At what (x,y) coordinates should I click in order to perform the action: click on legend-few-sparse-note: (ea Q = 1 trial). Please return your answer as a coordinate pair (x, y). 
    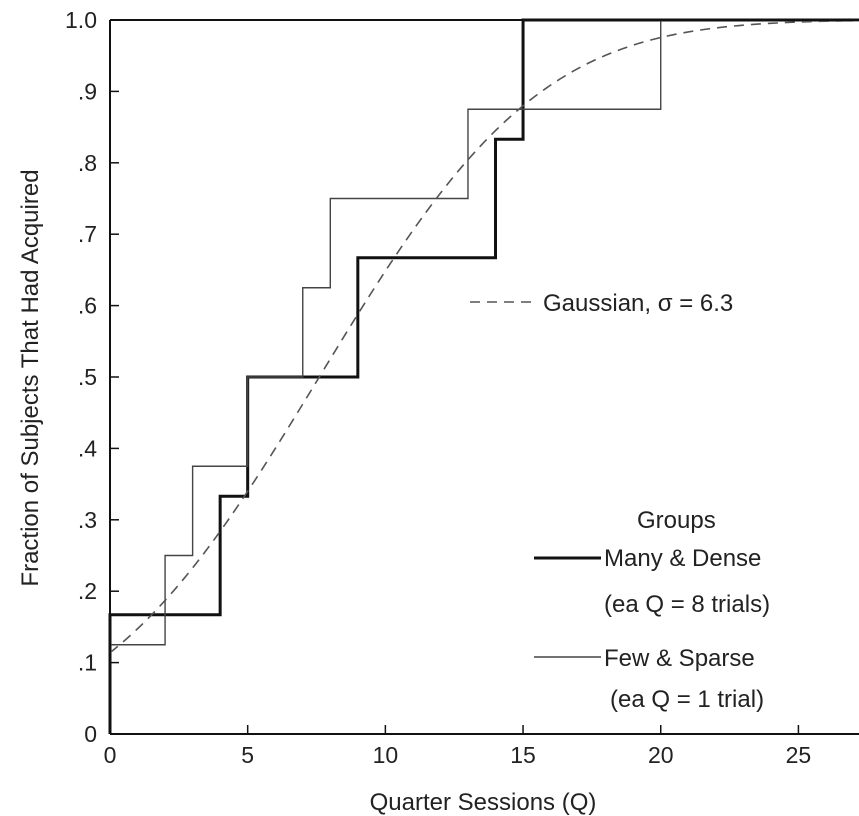
    Looking at the image, I should click on (687, 699).